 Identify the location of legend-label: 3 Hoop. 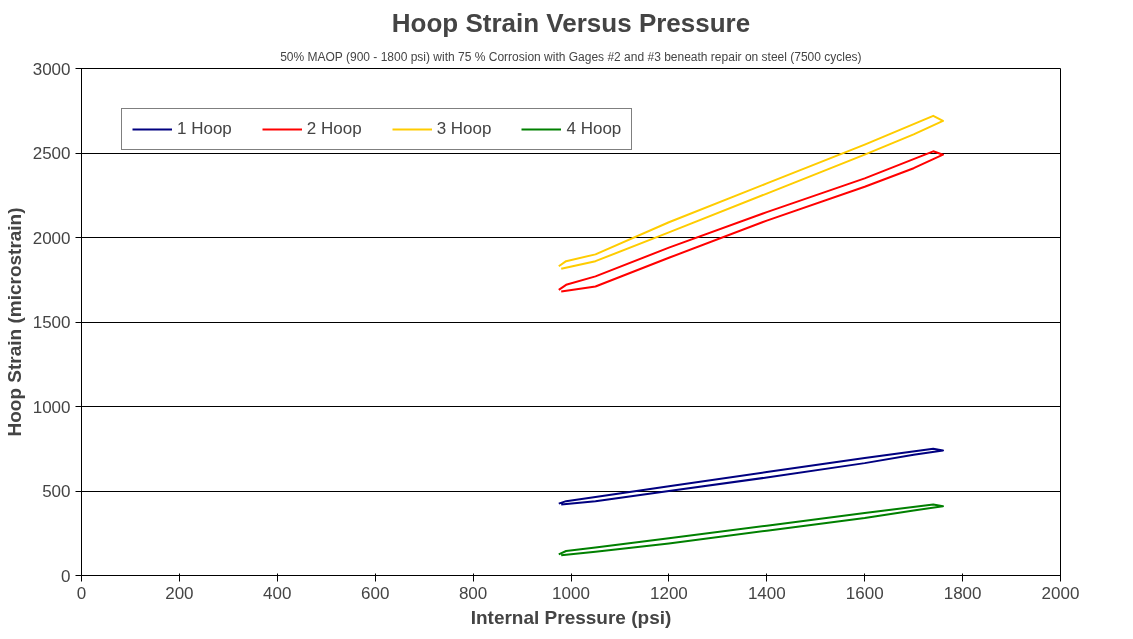
(464, 129).